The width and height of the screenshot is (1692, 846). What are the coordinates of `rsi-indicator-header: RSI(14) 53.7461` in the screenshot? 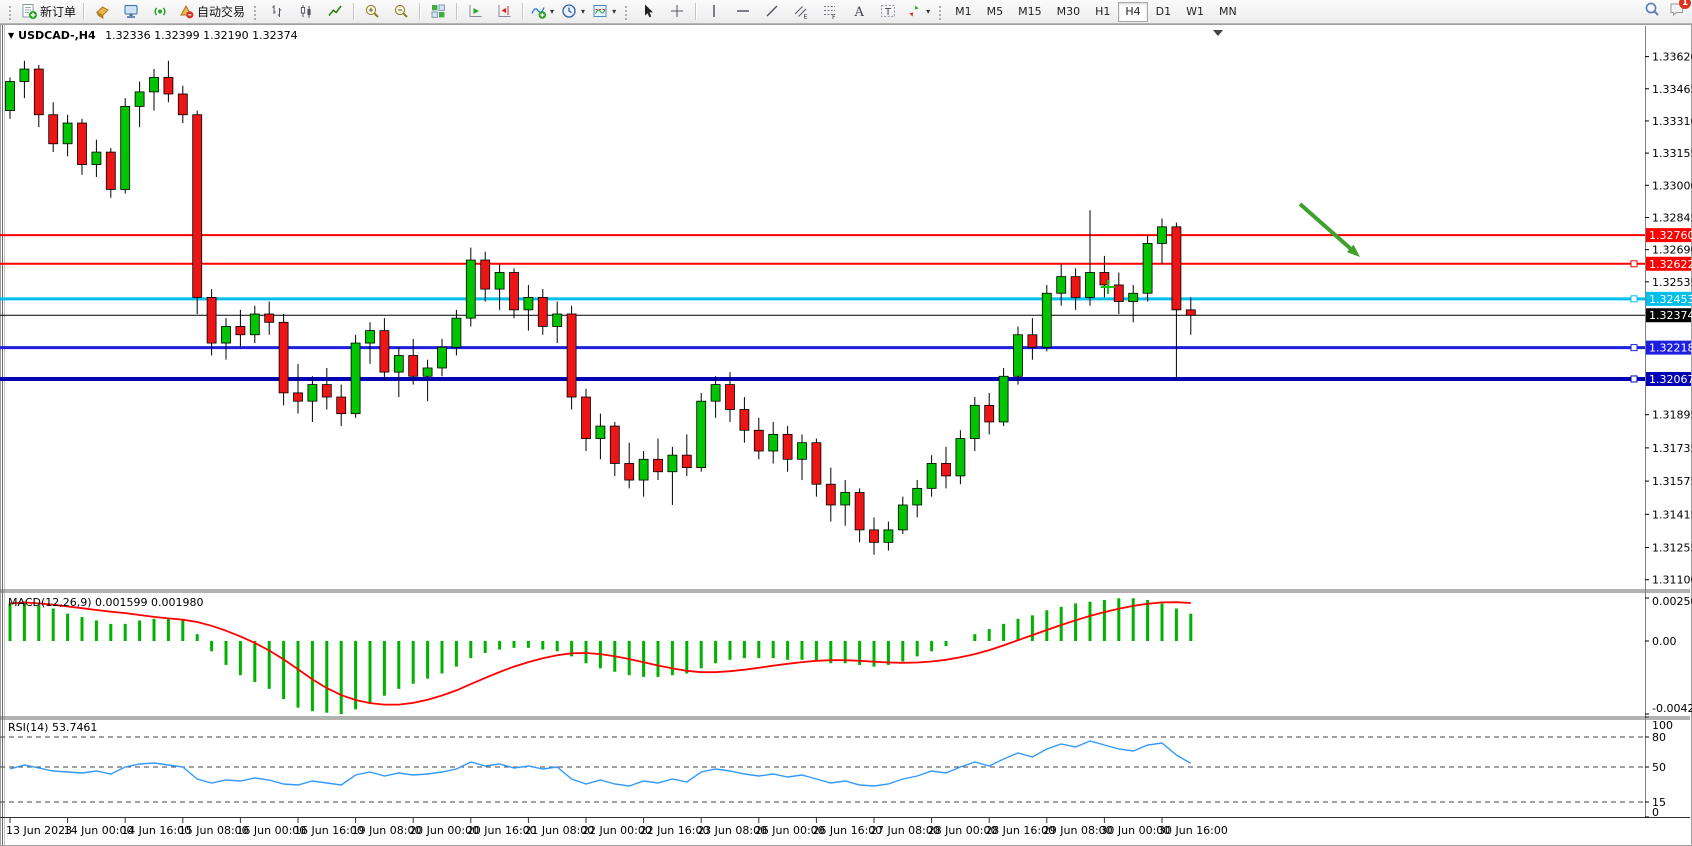 It's located at (53, 727).